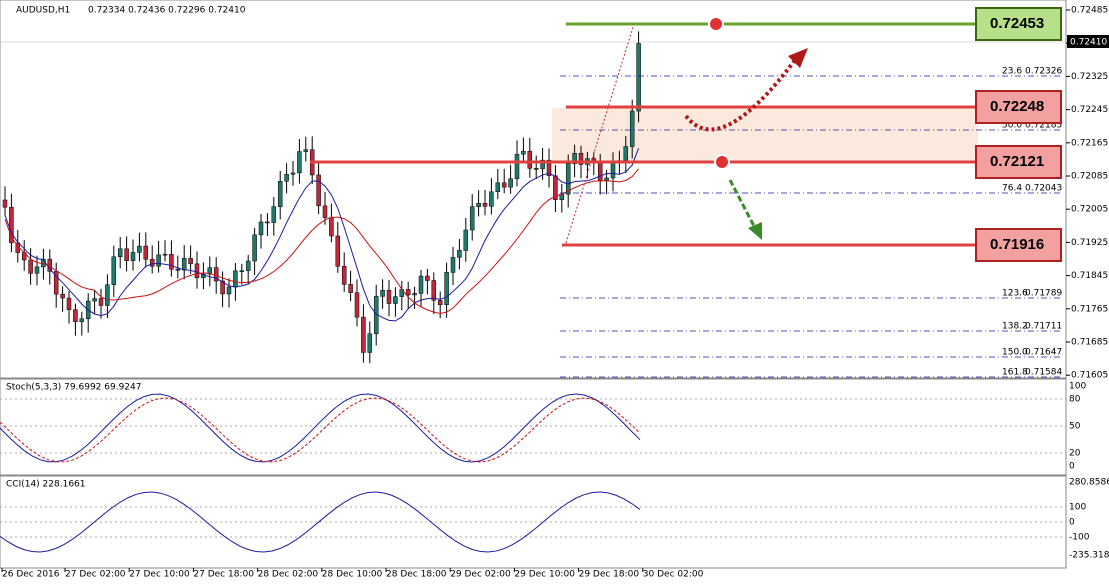  What do you see at coordinates (1043, 189) in the screenshot?
I see `fib-price: 0.72043` at bounding box center [1043, 189].